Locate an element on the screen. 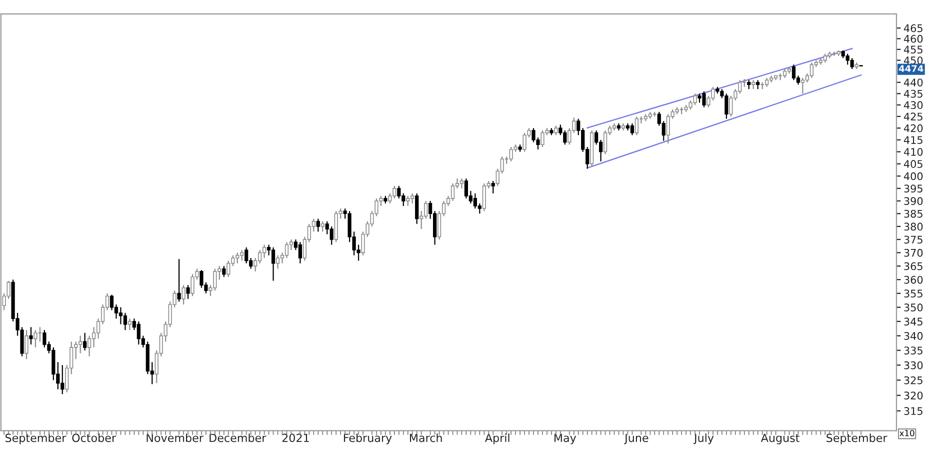 The image size is (929, 451). x-tick-label: 2021 is located at coordinates (295, 438).